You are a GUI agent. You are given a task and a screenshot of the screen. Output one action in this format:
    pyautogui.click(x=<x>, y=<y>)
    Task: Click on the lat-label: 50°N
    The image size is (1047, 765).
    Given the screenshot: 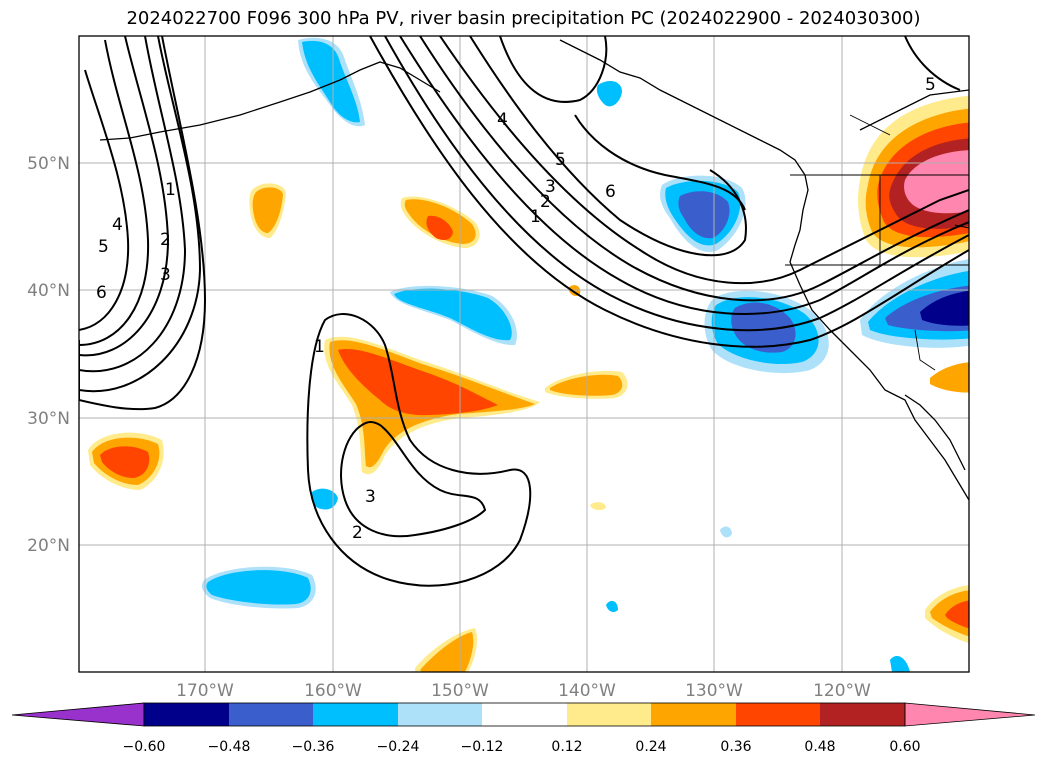 What is the action you would take?
    pyautogui.click(x=48, y=164)
    